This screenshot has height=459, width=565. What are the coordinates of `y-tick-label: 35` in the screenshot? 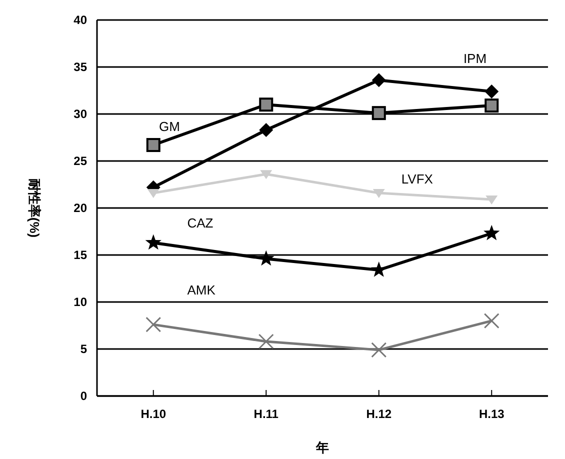 It's located at (81, 67).